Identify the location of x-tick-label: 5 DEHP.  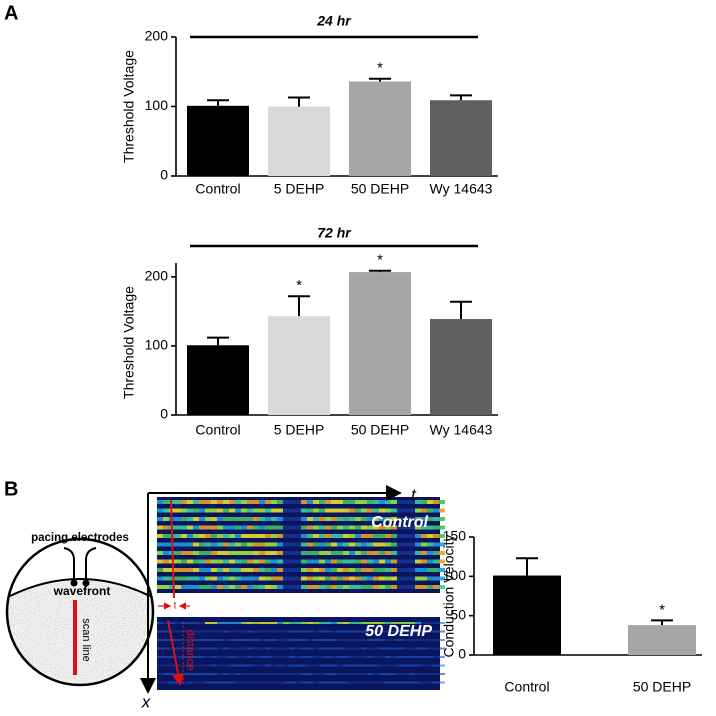
(299, 430).